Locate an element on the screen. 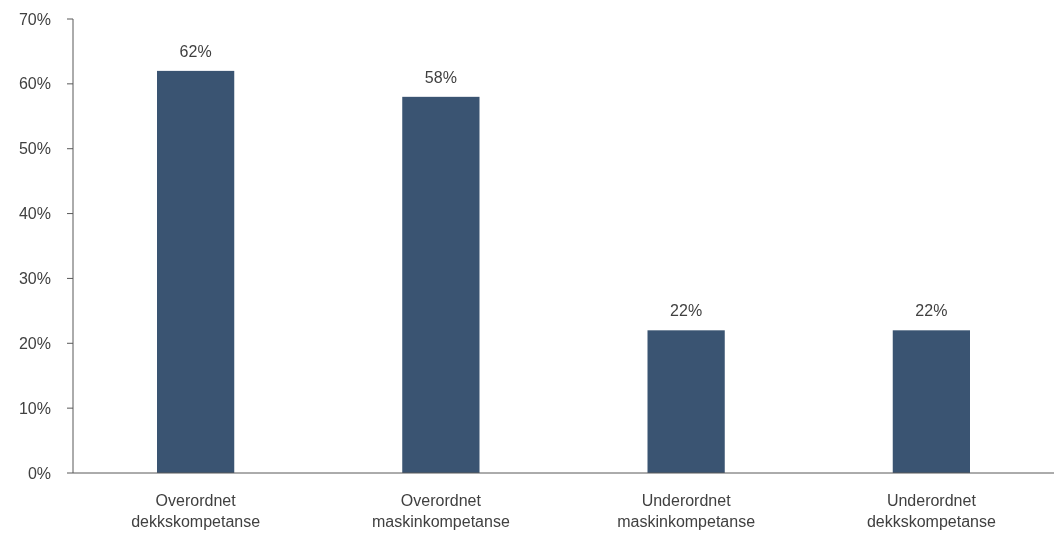 The image size is (1054, 544). data-label: 62% is located at coordinates (195, 51).